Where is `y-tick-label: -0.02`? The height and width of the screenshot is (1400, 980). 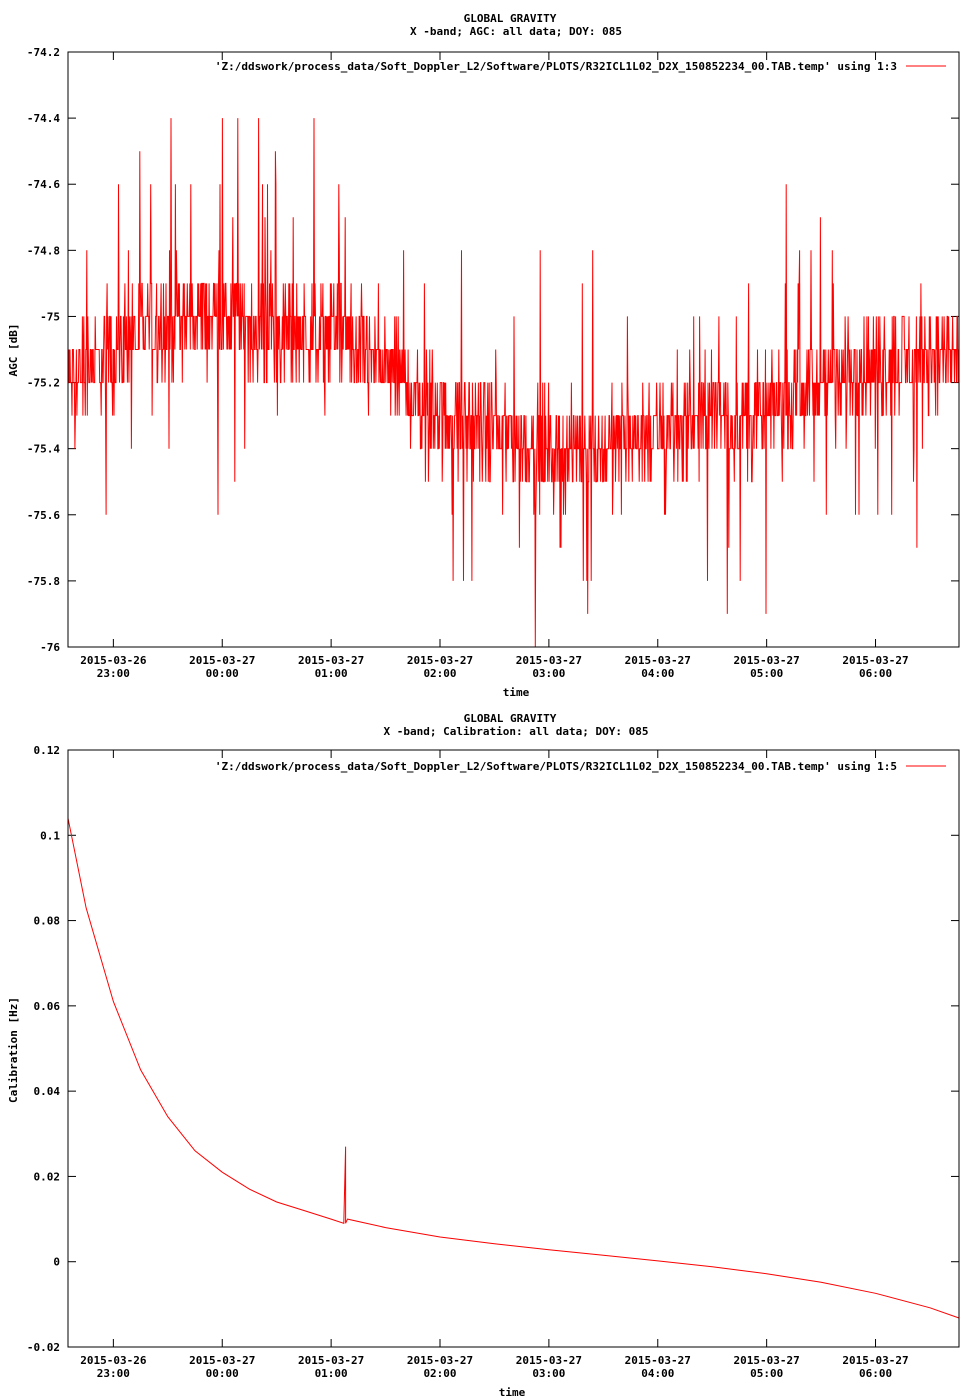
y-tick-label: -0.02 is located at coordinates (43, 1347).